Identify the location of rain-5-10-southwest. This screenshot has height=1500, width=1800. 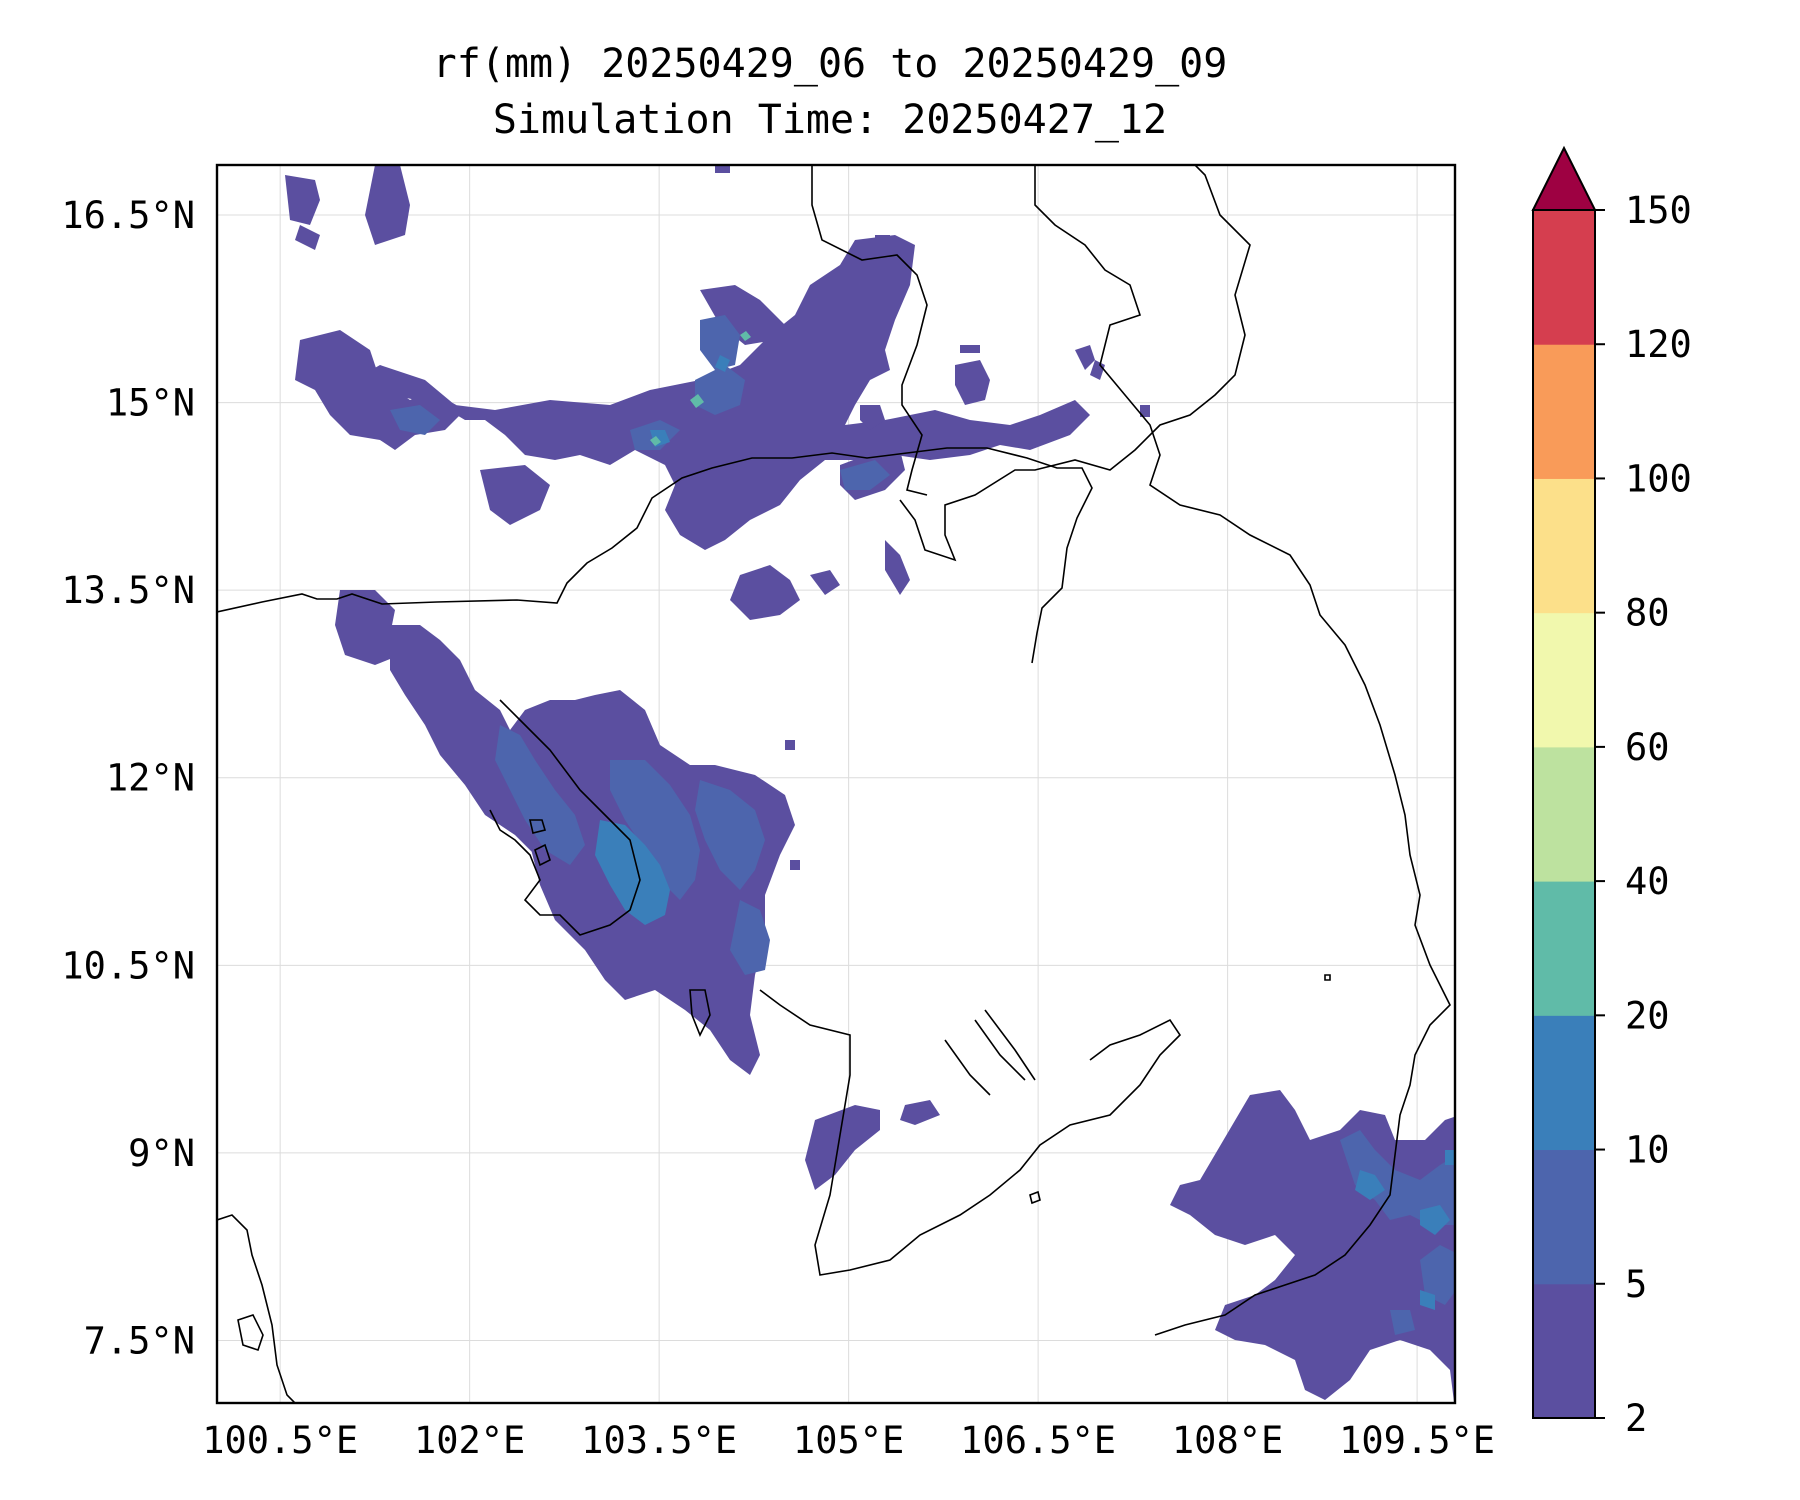
(632, 850).